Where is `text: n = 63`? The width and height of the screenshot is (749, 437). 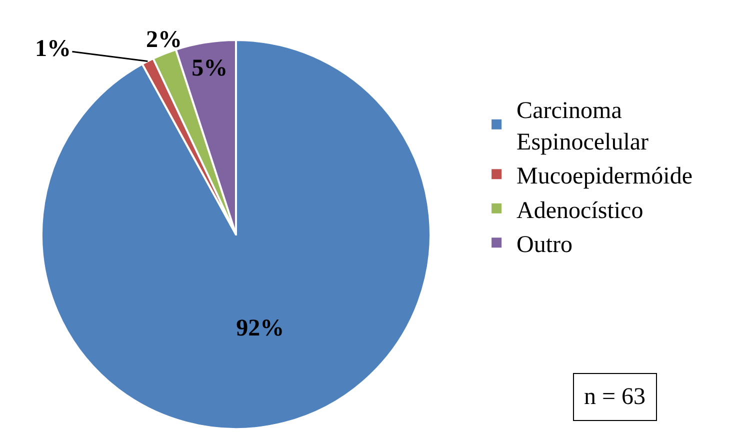 text: n = 63 is located at coordinates (615, 397).